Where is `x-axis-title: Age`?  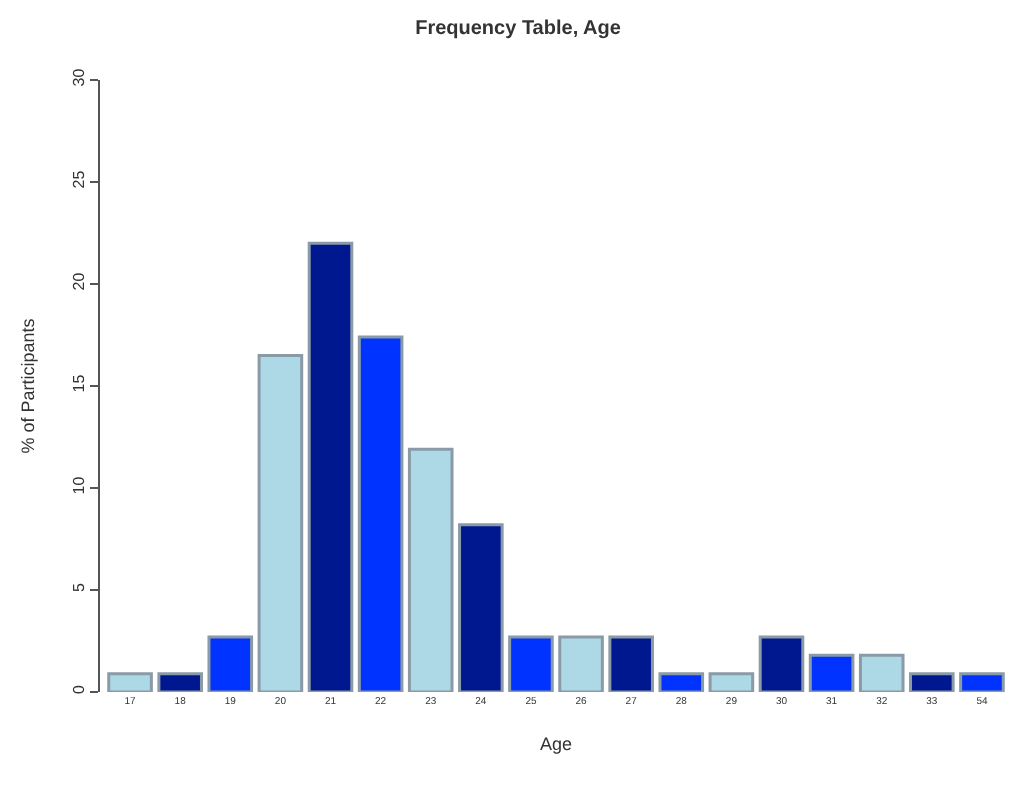 x-axis-title: Age is located at coordinates (556, 743).